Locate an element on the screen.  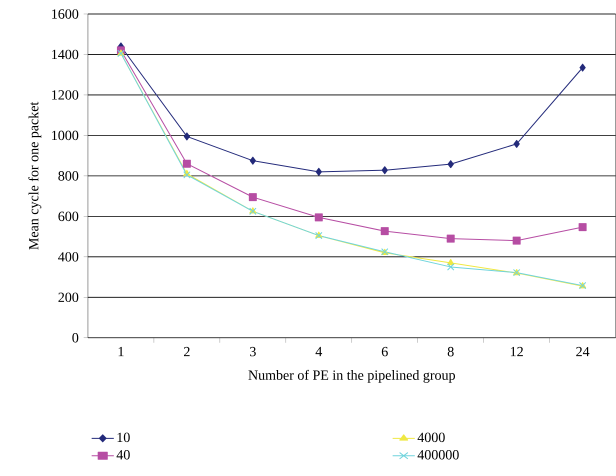
legend-label: 10 is located at coordinates (124, 437).